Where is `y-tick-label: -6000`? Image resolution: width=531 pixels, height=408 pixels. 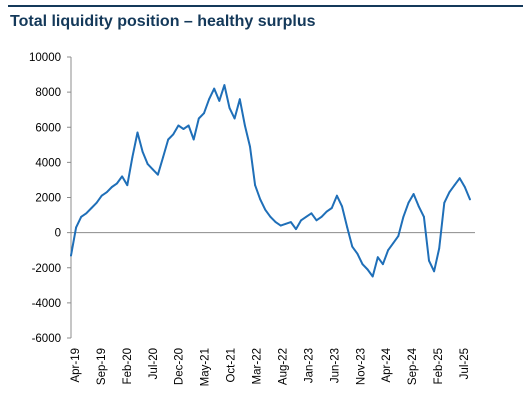 y-tick-label: -6000 is located at coordinates (46, 339).